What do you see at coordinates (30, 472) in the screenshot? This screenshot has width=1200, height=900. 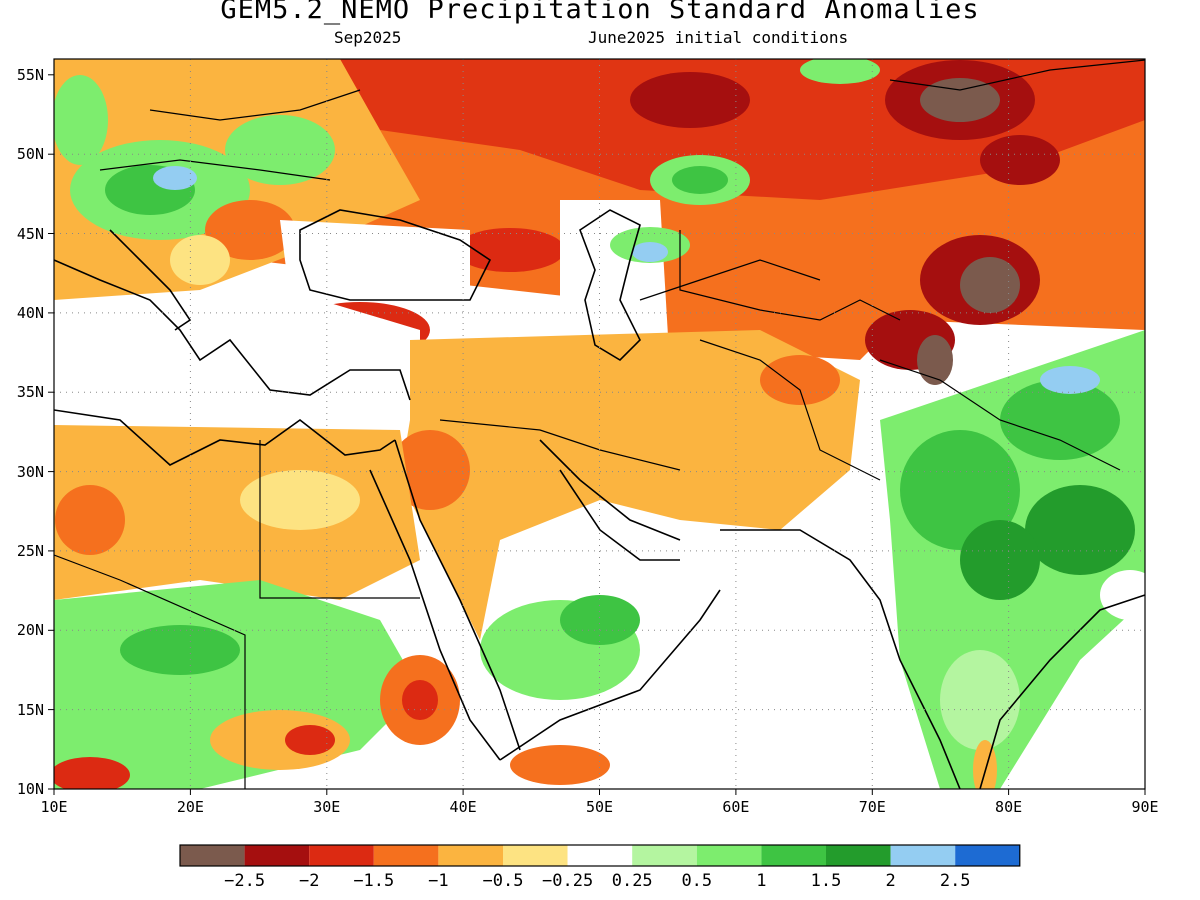 I see `lat-tick-label: 30N` at bounding box center [30, 472].